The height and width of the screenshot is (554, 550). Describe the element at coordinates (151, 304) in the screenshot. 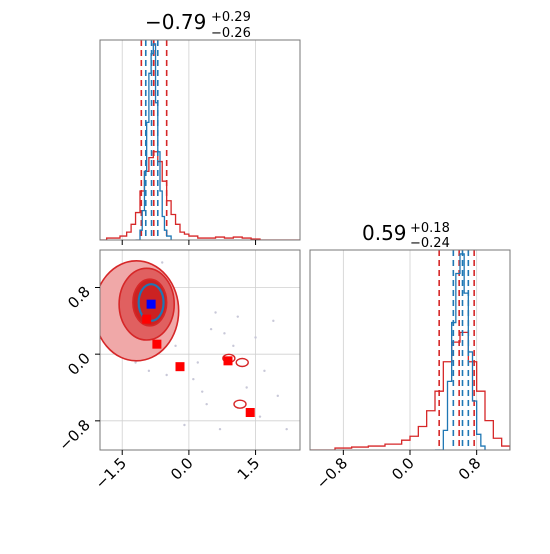

I see `marker-blue` at that location.